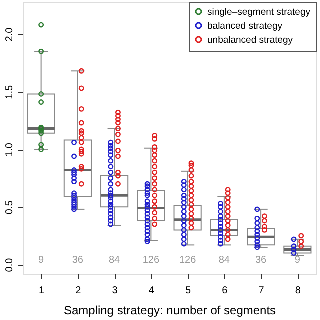 The width and height of the screenshot is (320, 320). I want to click on x-tick-label: 6, so click(225, 291).